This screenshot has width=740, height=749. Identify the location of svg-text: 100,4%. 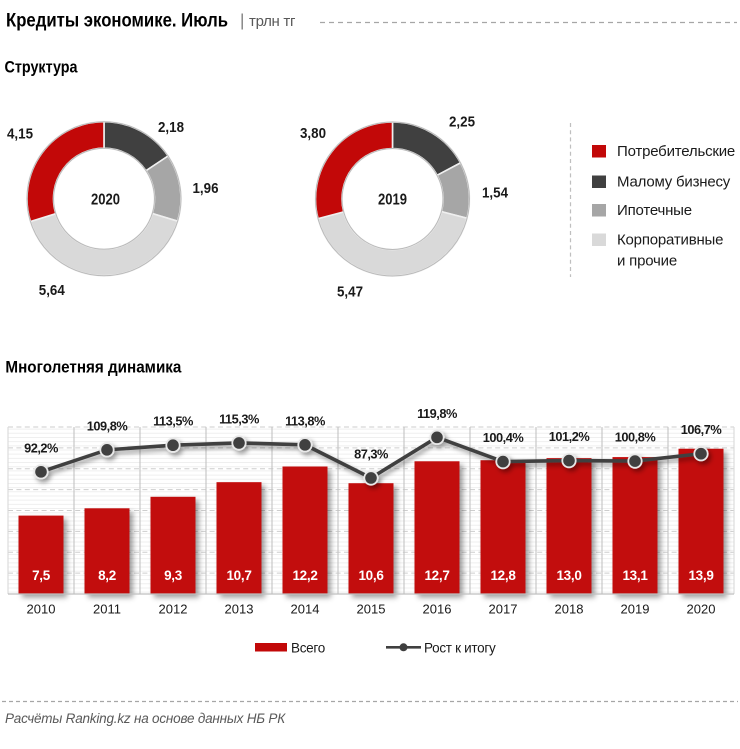
(504, 437).